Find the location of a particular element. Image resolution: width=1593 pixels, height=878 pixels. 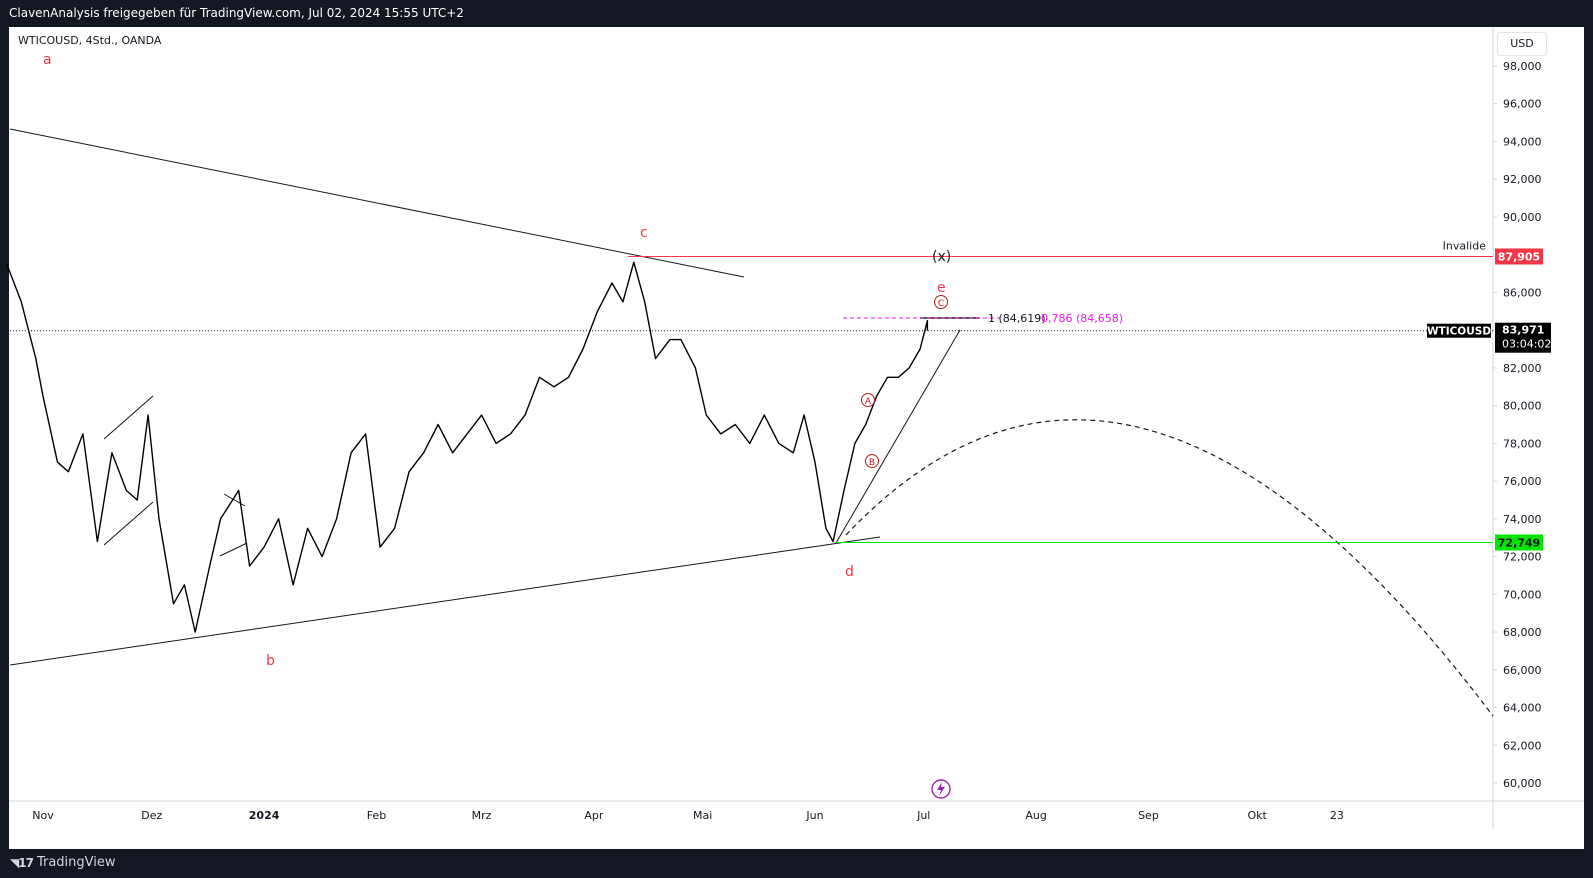

symbol-tag-label: WTICOUSD is located at coordinates (1459, 332).